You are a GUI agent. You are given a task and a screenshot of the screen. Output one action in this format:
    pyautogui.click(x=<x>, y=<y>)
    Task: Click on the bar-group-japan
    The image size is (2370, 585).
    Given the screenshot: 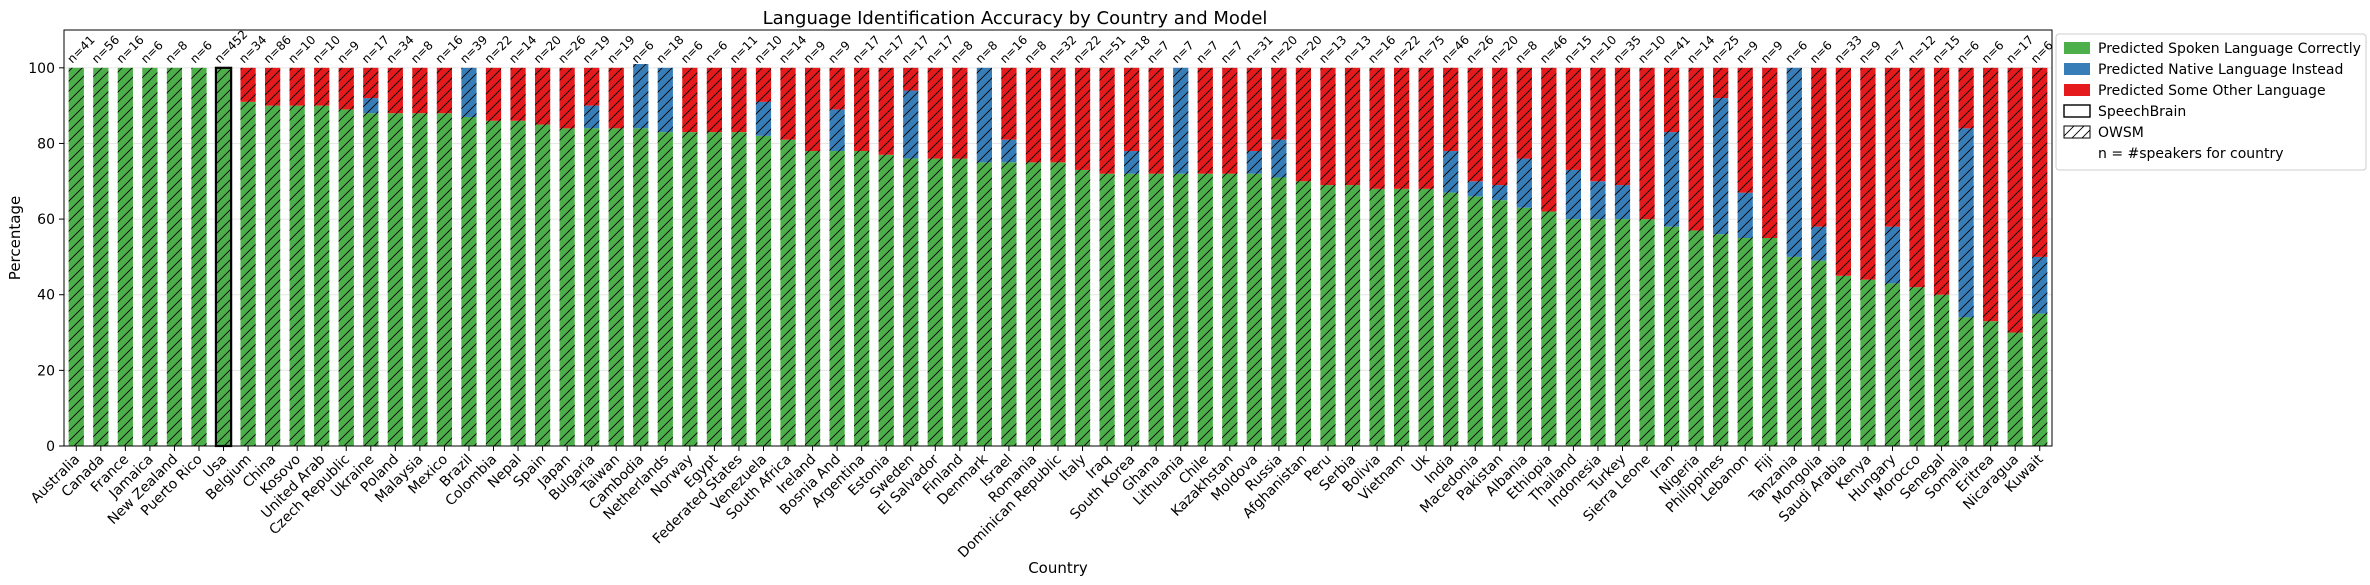 What is the action you would take?
    pyautogui.click(x=567, y=257)
    